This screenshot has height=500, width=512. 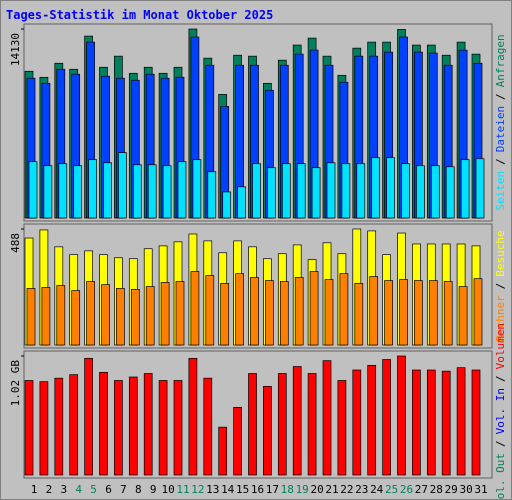 I want to click on x-tick-label: 9, so click(x=153, y=489).